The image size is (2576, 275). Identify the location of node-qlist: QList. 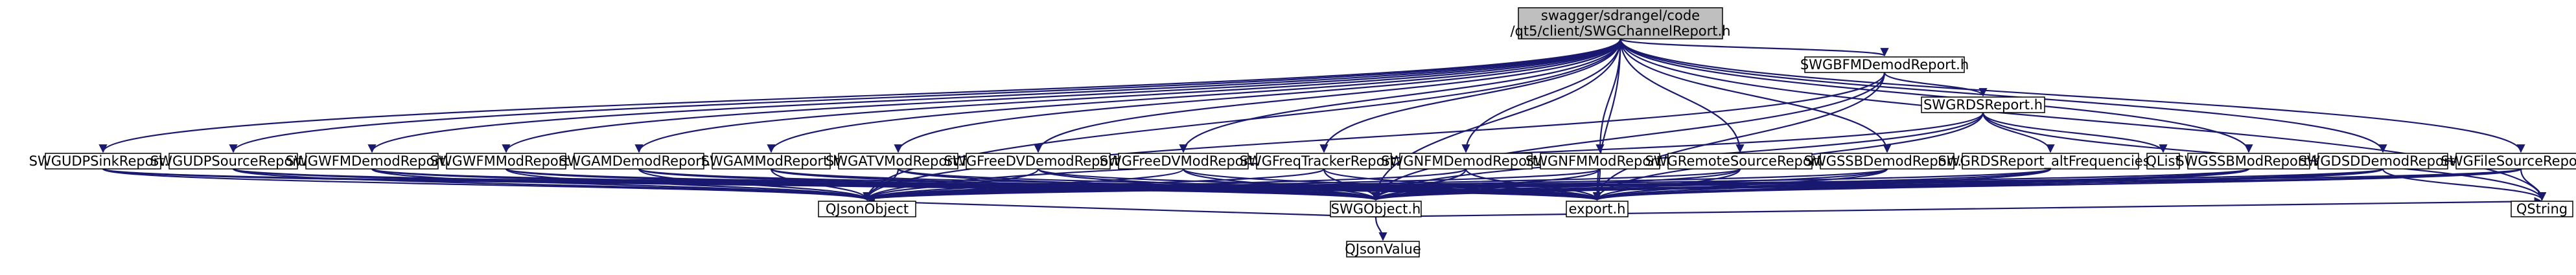
(2163, 161).